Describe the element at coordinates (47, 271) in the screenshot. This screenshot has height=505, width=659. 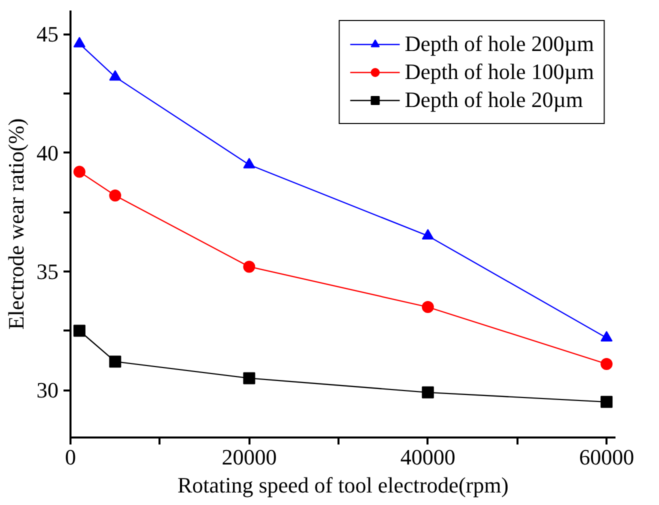
I see `y-tick-label: 35` at that location.